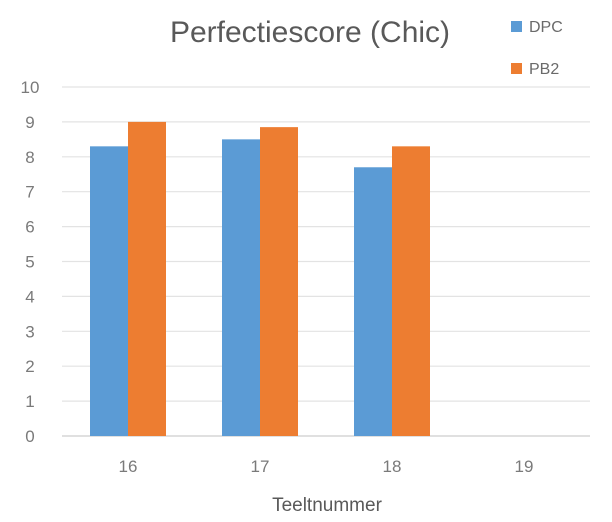 The width and height of the screenshot is (612, 522). Describe the element at coordinates (537, 48) in the screenshot. I see `legend: DPC PB2` at that location.